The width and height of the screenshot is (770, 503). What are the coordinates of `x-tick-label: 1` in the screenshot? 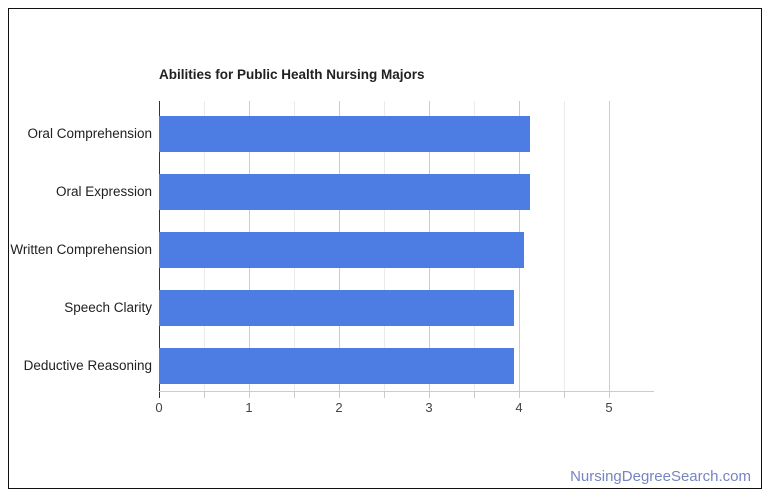 It's located at (249, 407).